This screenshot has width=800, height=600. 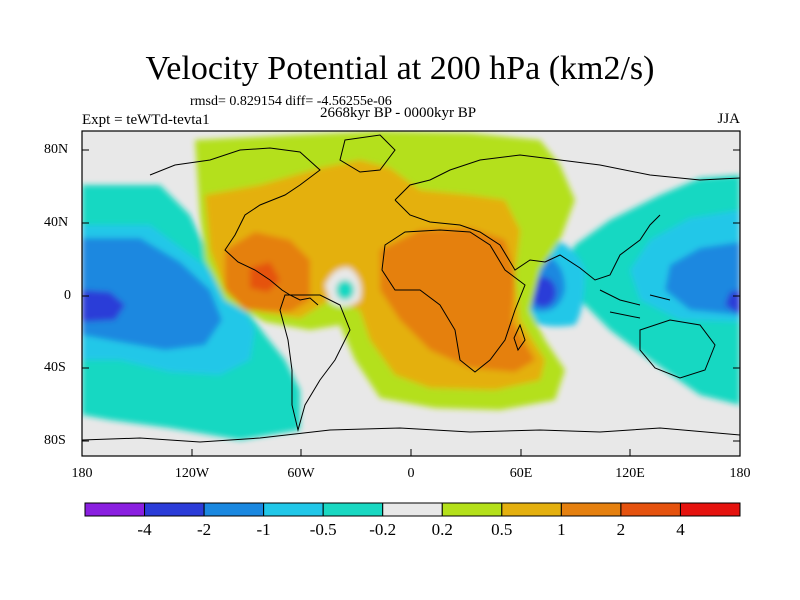 What do you see at coordinates (442, 529) in the screenshot?
I see `colorbar-label: 0.2` at bounding box center [442, 529].